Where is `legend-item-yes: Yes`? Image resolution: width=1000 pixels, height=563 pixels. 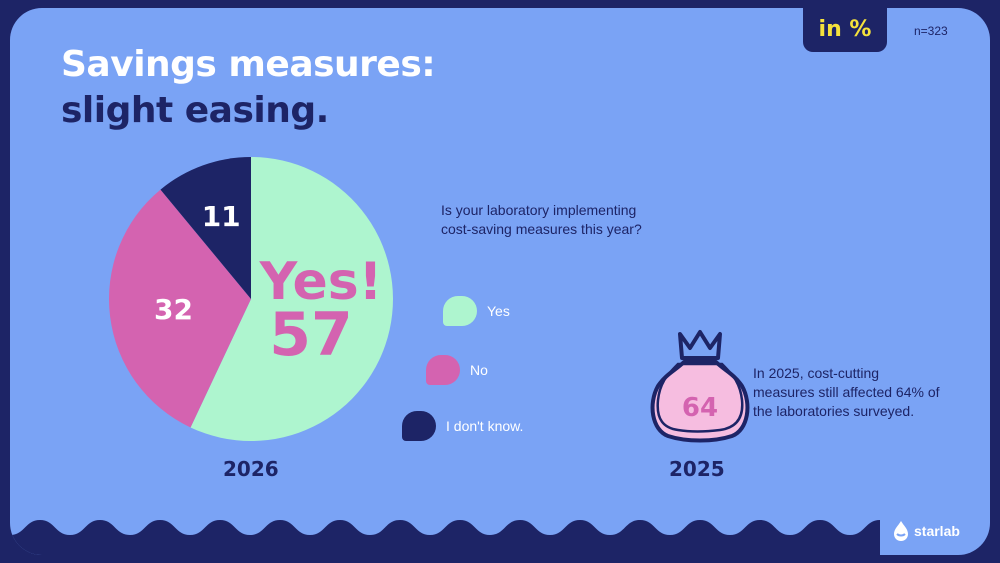
legend-item-yes: Yes is located at coordinates (476, 311).